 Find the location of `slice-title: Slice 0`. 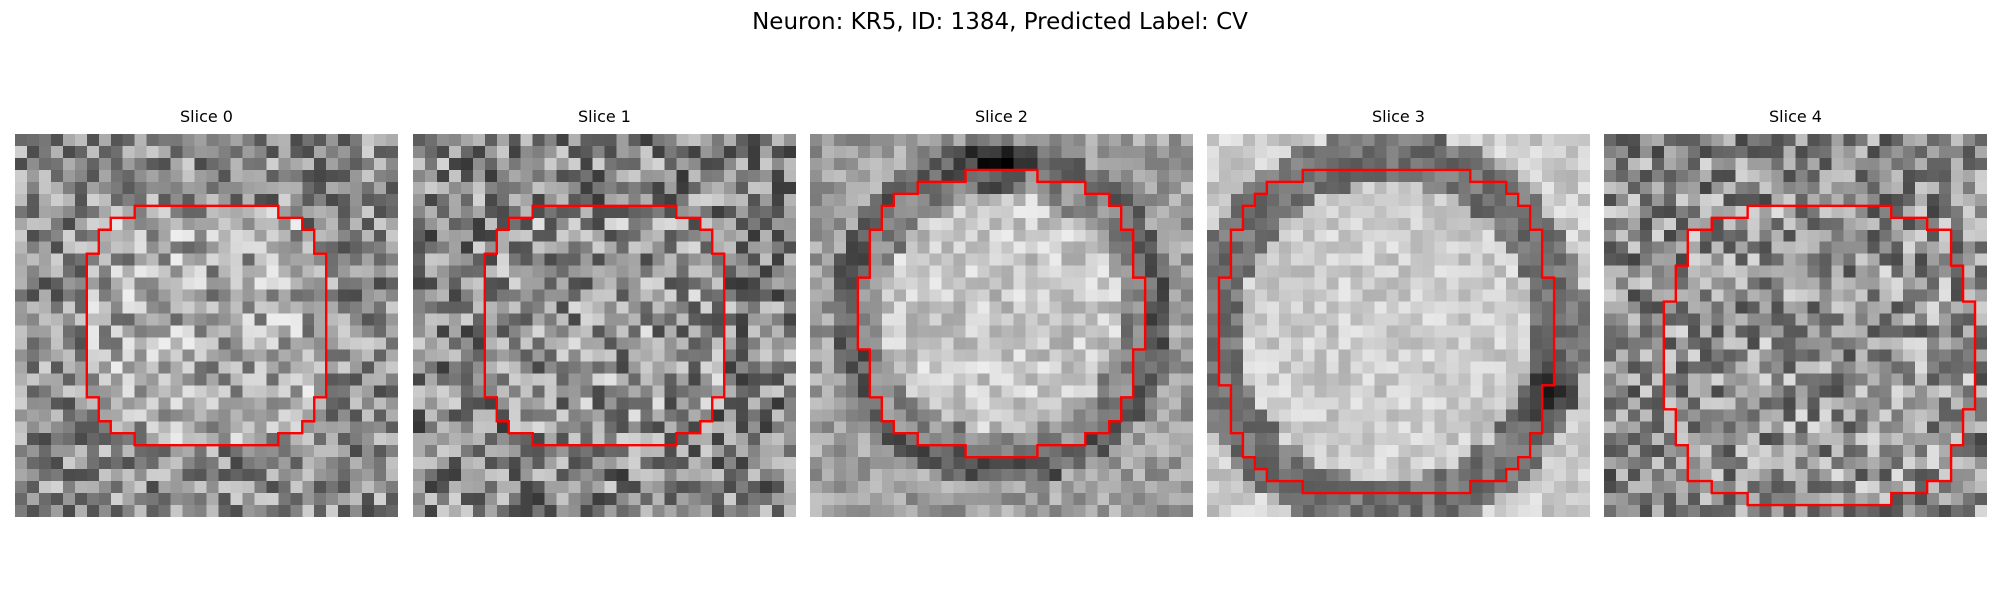

slice-title: Slice 0 is located at coordinates (206, 116).